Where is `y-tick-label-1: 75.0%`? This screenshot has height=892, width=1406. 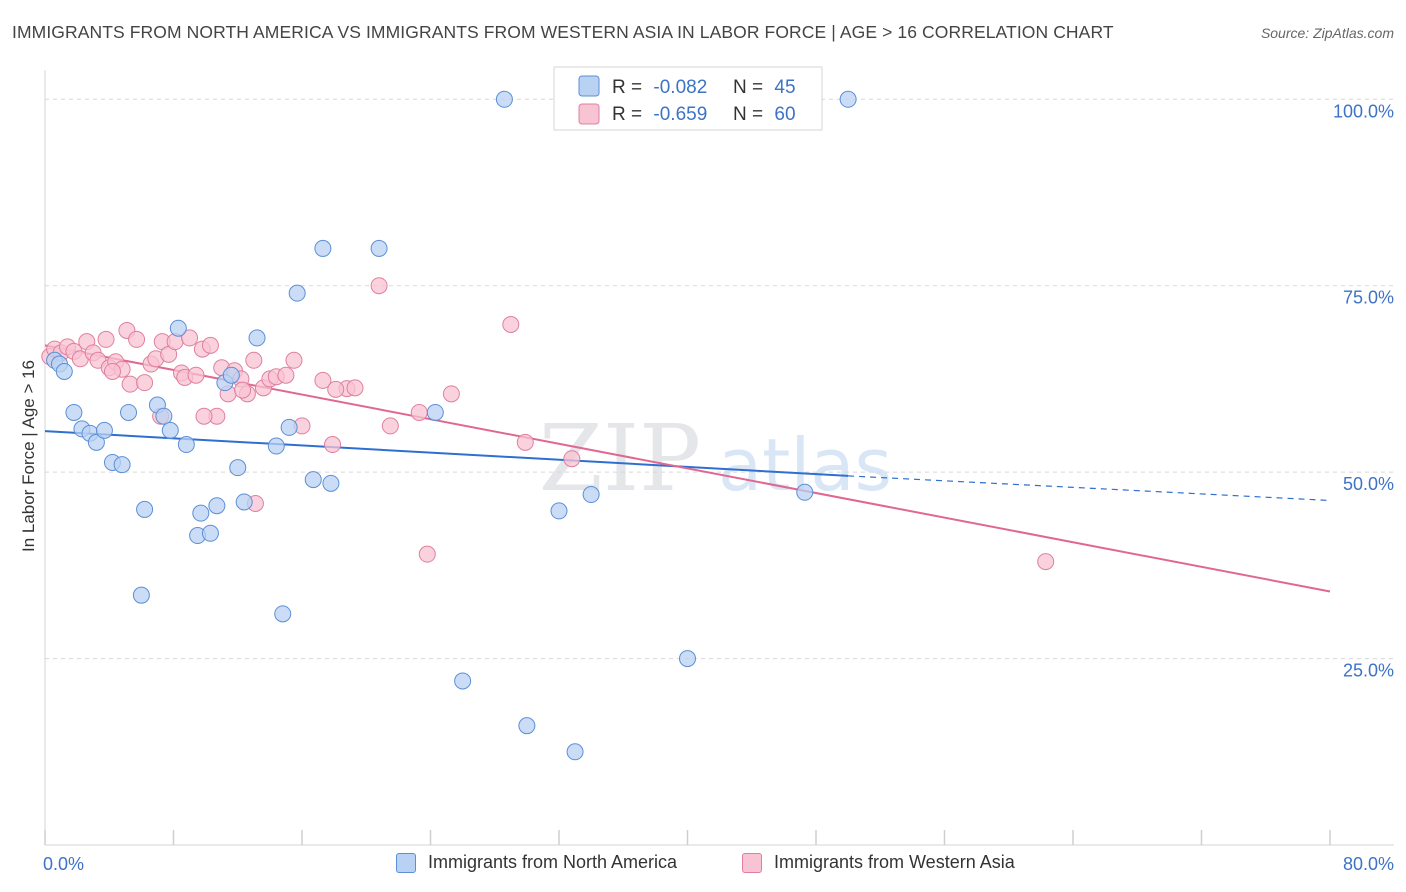 y-tick-label-1: 75.0% is located at coordinates (1368, 298).